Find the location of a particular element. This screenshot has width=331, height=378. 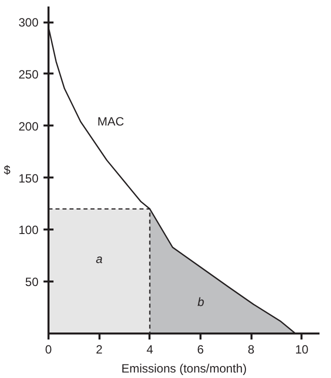

x-axis-title: Emissions (tons/month) is located at coordinates (184, 369).